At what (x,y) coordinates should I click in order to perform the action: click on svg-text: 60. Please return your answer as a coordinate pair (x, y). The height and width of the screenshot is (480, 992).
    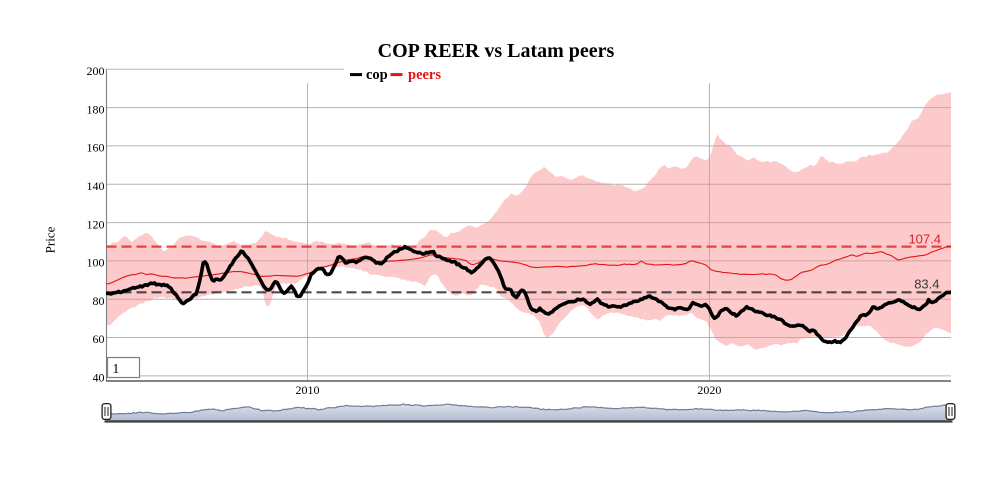
    Looking at the image, I should click on (99, 339).